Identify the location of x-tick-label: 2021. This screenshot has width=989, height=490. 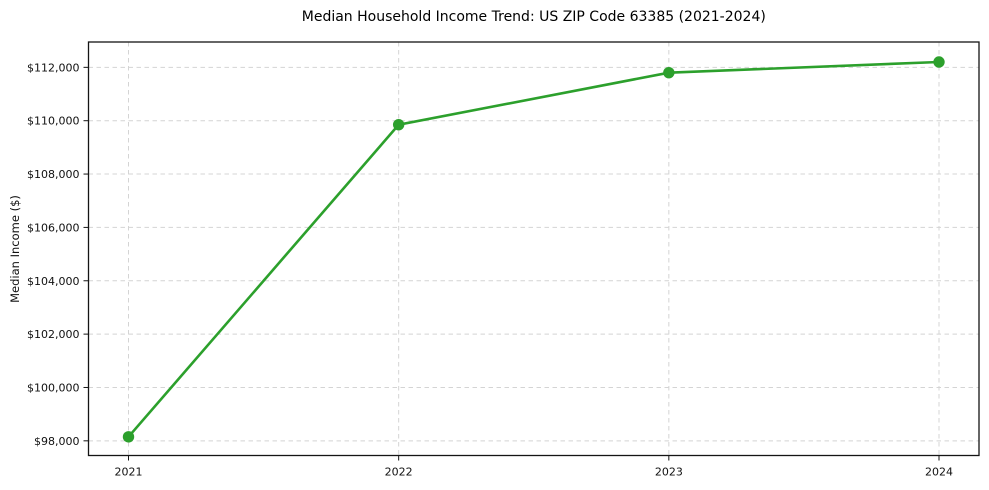
(129, 472).